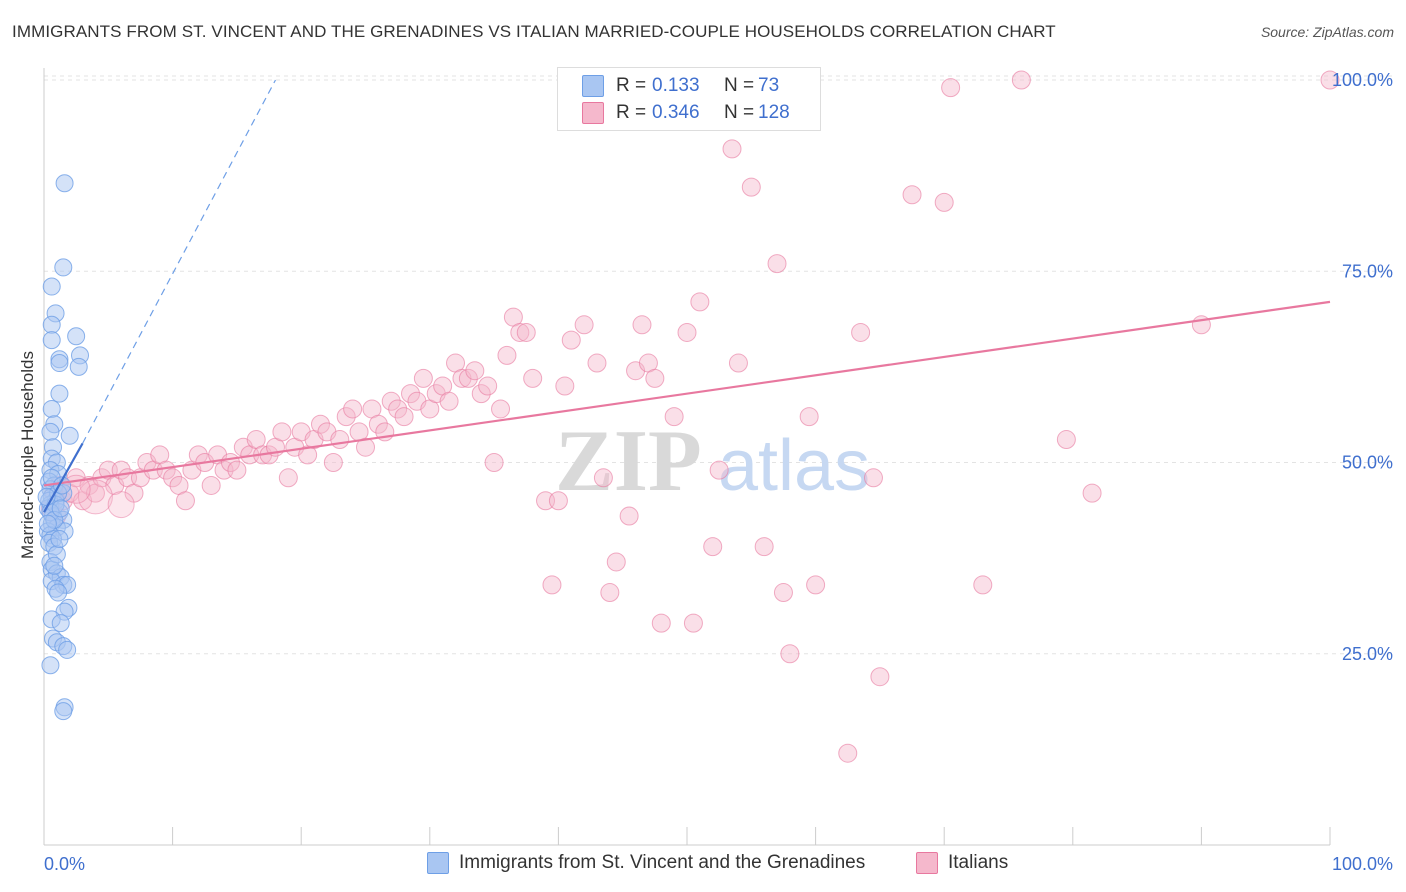 This screenshot has width=1406, height=892. I want to click on legend-swatch-pink, so click(593, 113).